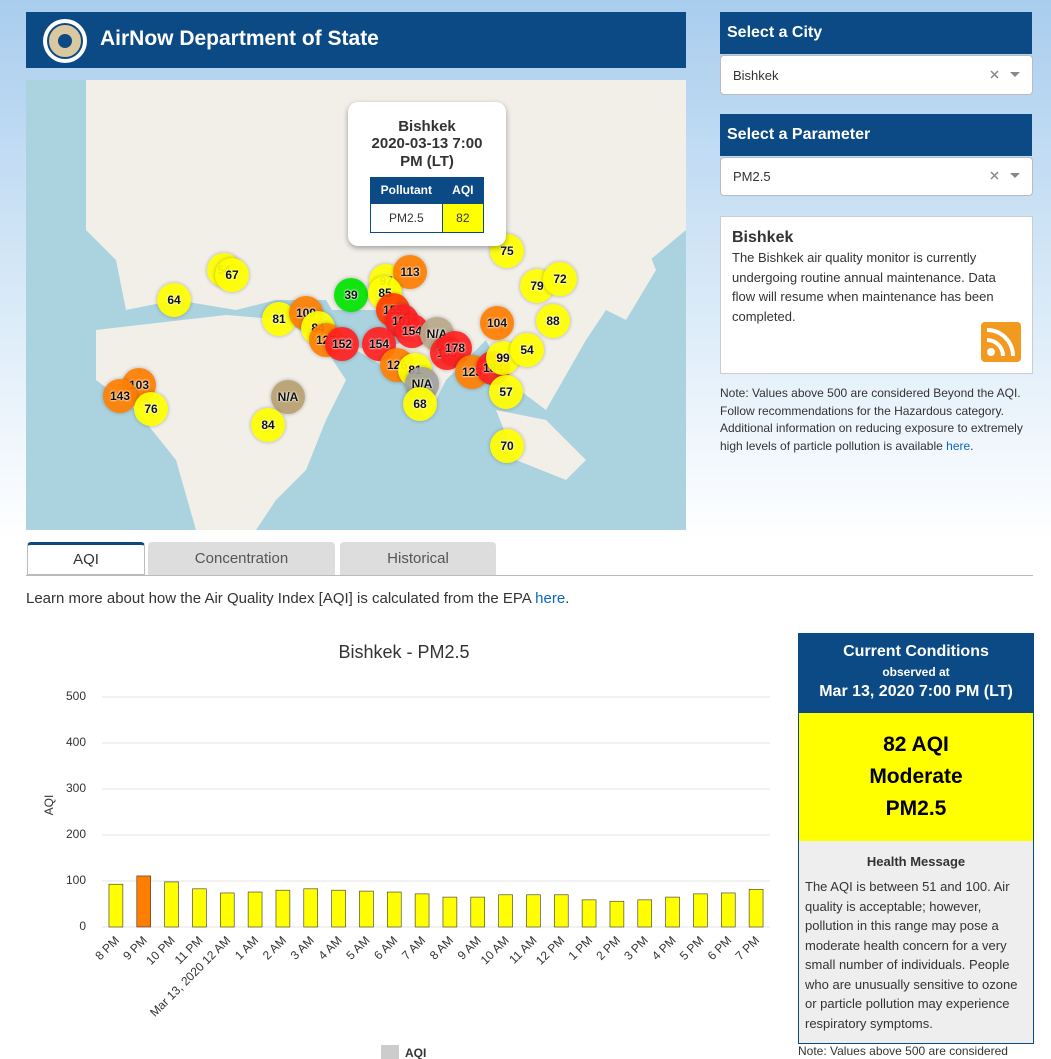 The image size is (1051, 1059). What do you see at coordinates (86, 558) in the screenshot?
I see `tab-active: AQI` at bounding box center [86, 558].